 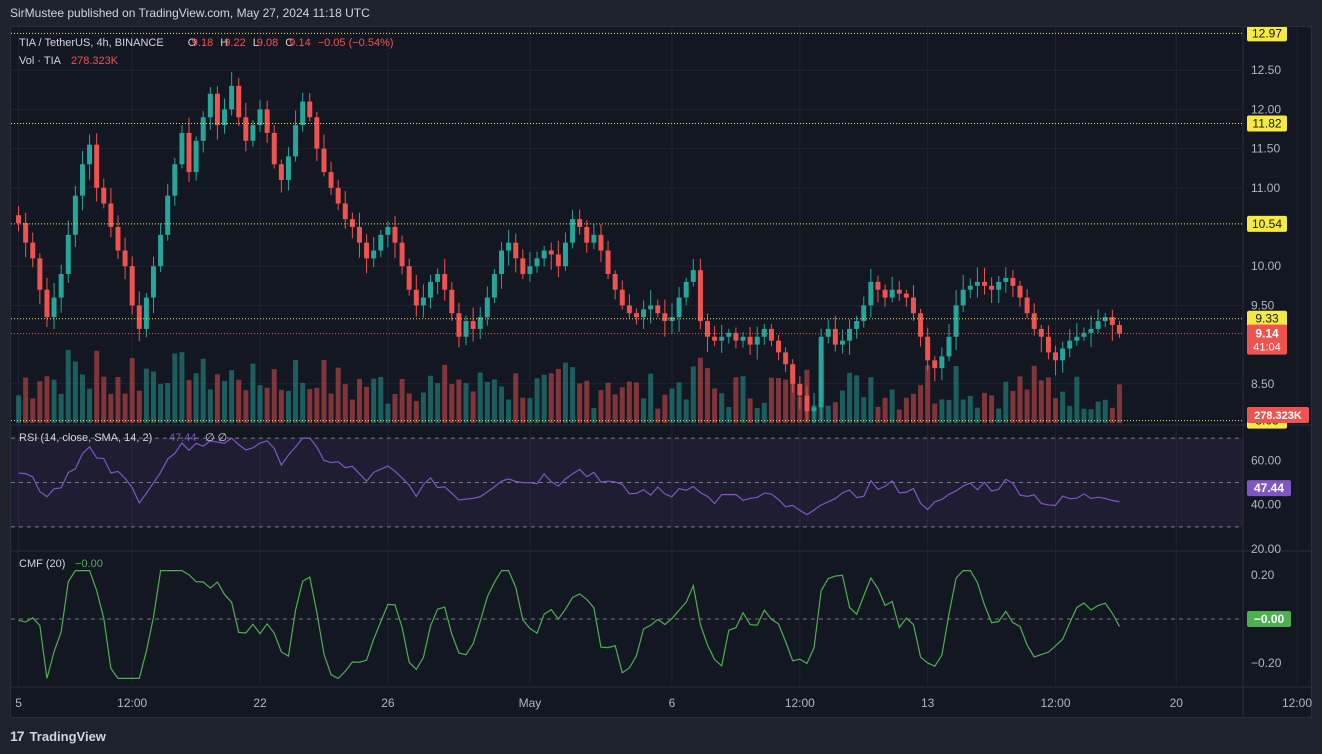 I want to click on time-tick-label: 5, so click(x=18, y=703).